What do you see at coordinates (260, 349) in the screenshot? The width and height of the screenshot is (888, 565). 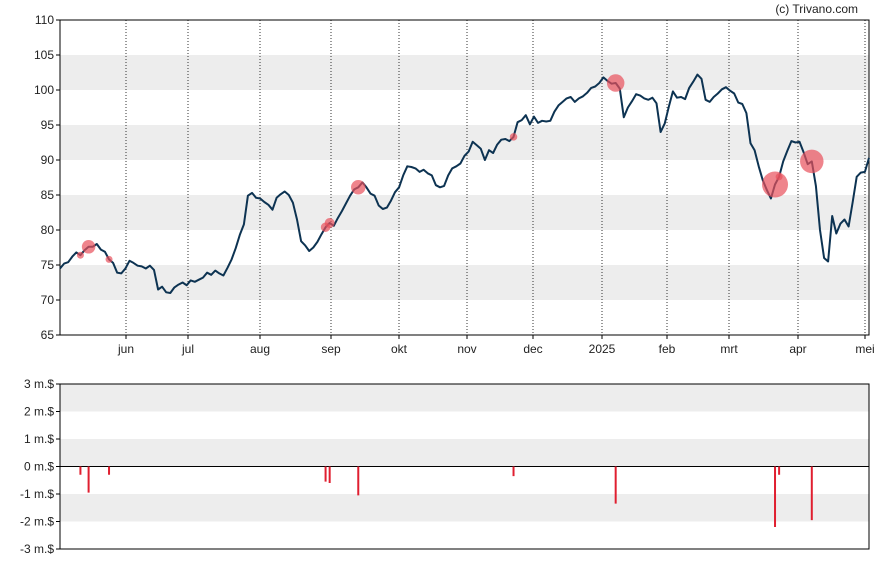 I see `price-xtick-label: aug` at bounding box center [260, 349].